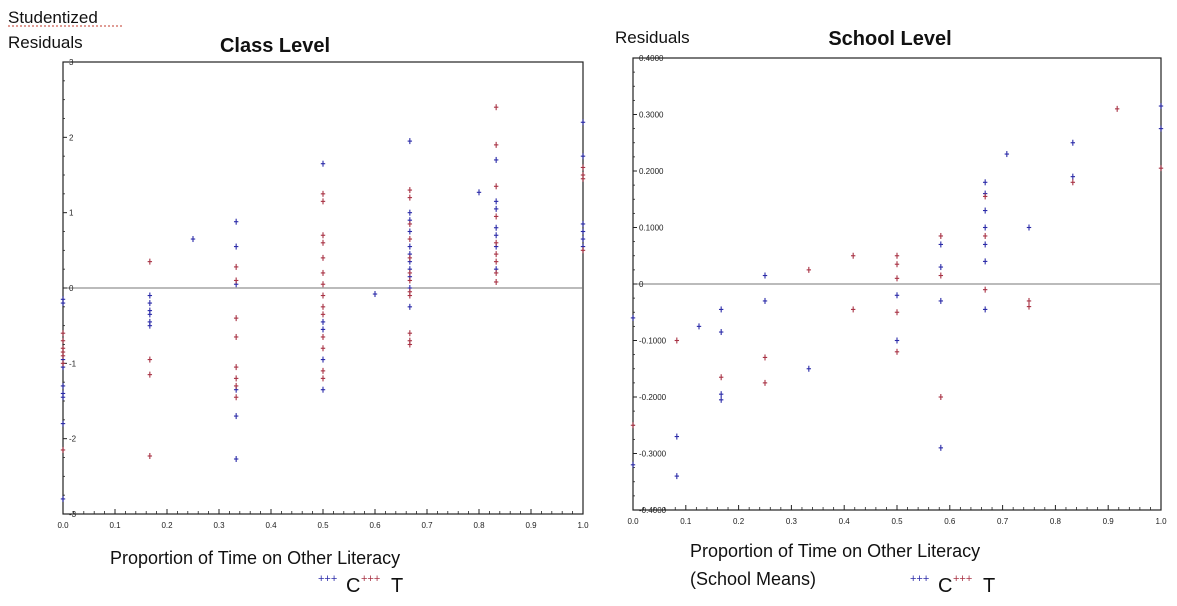 The height and width of the screenshot is (606, 1177). What do you see at coordinates (686, 521) in the screenshot?
I see `school-x-tick-label: 0.1` at bounding box center [686, 521].